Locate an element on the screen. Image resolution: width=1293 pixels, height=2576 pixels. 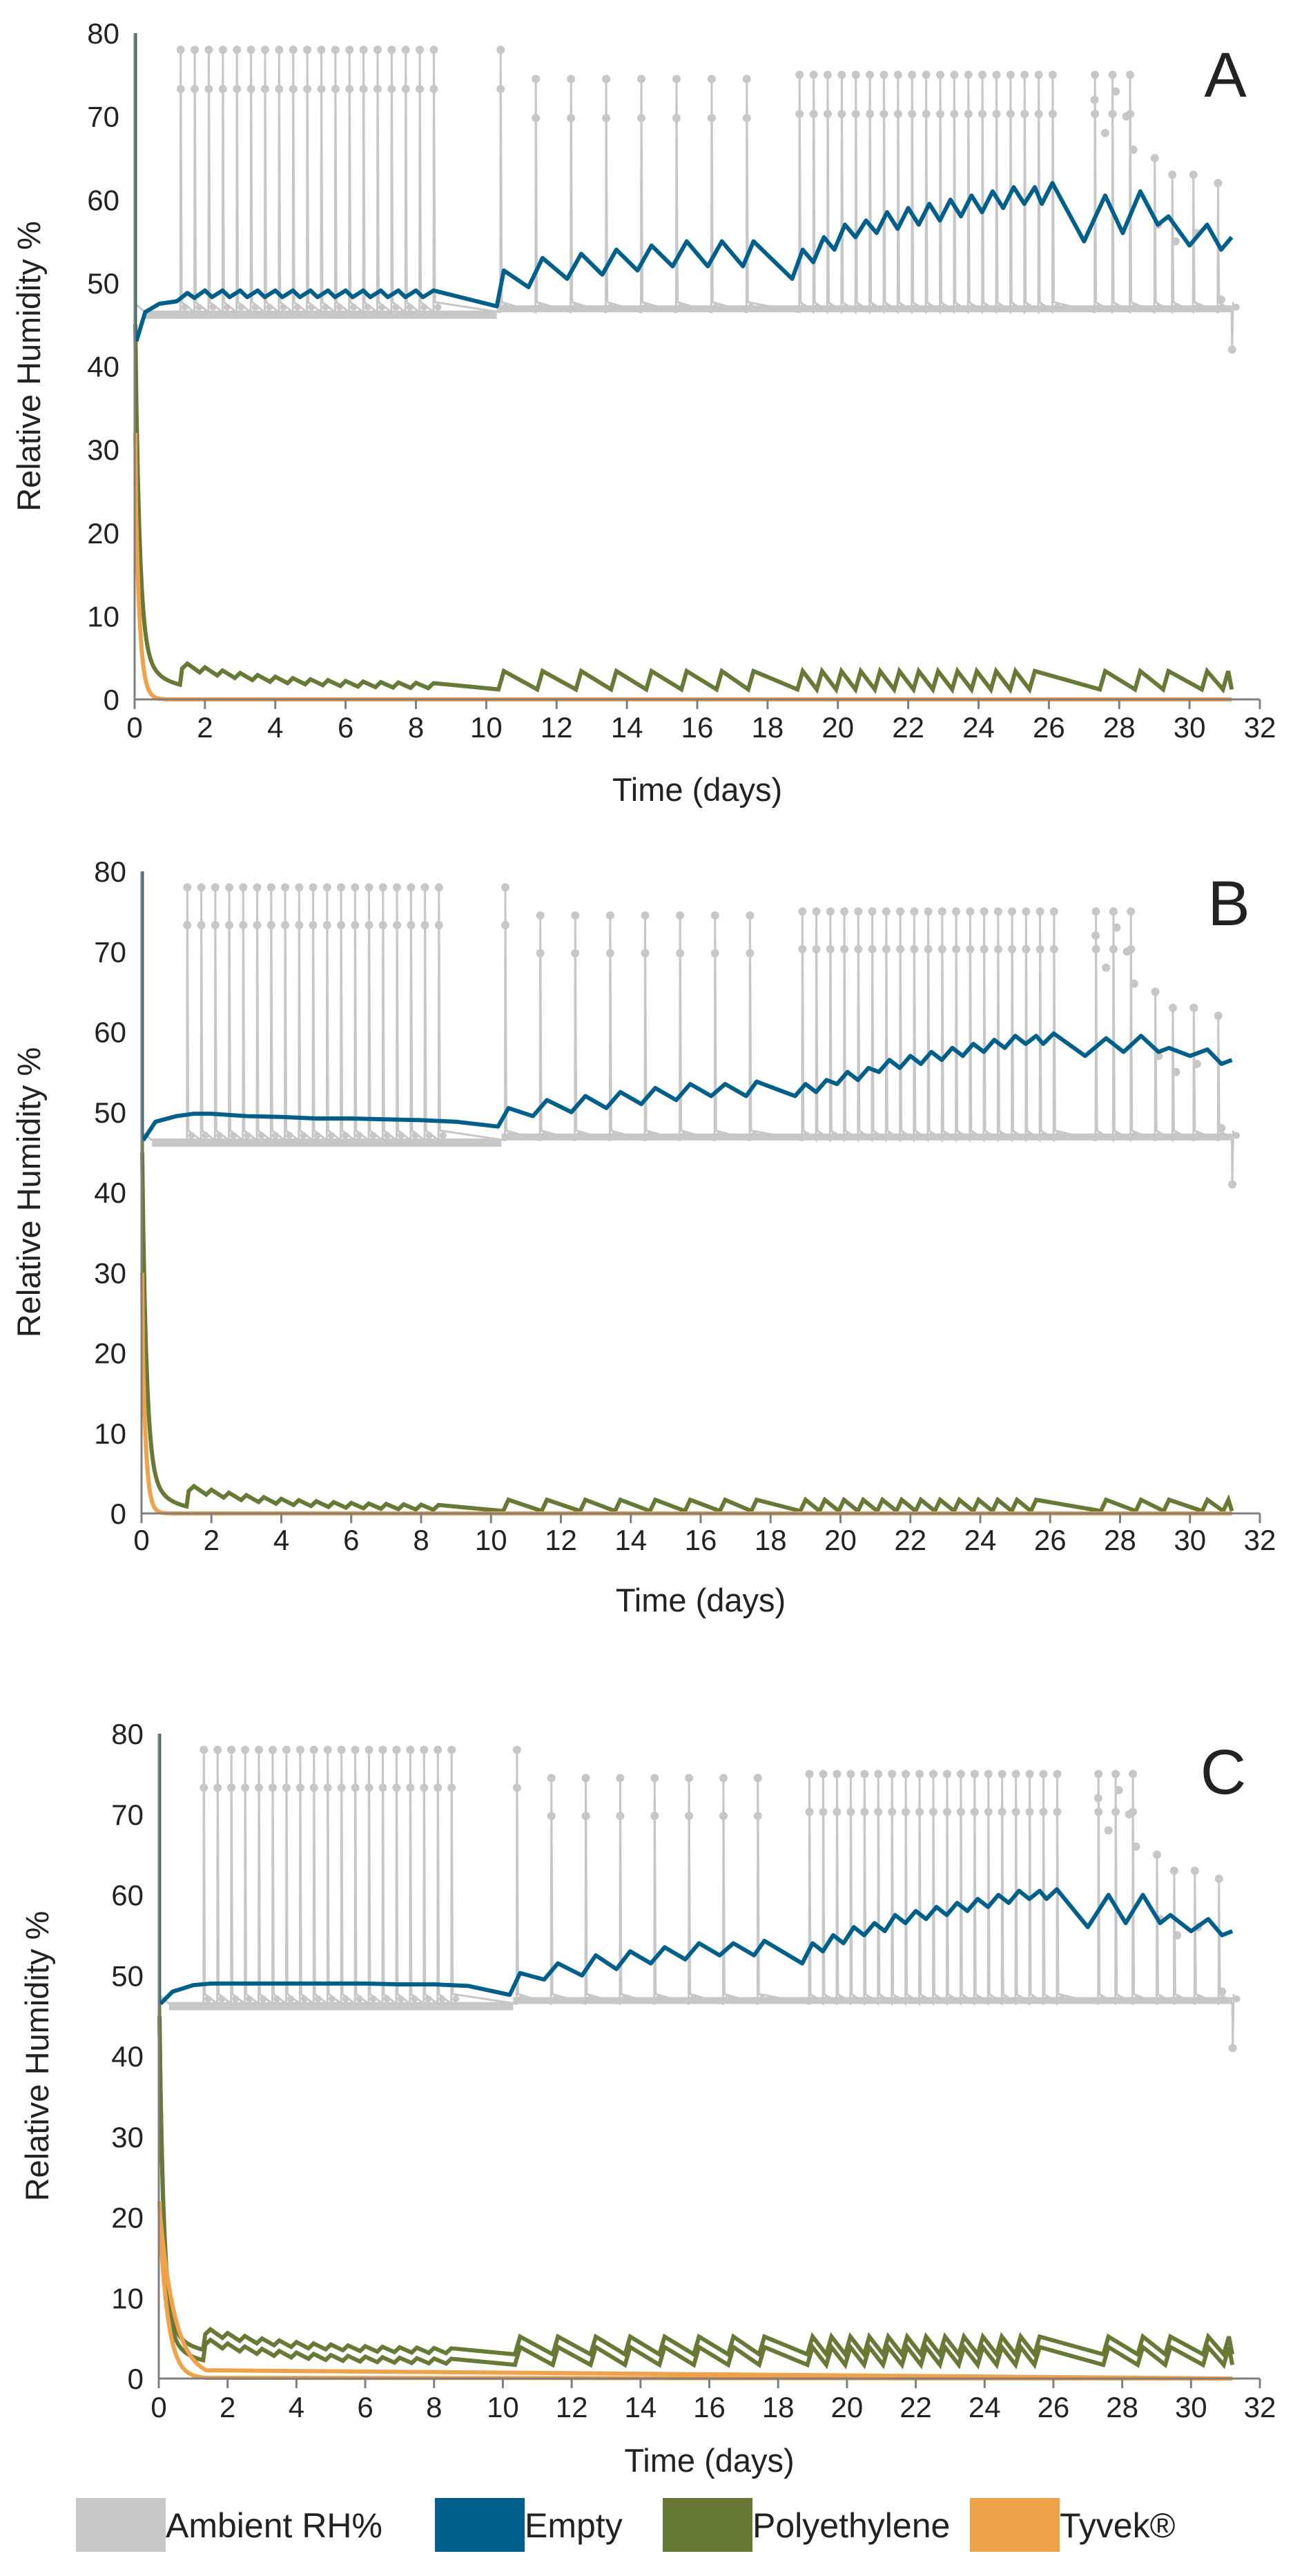
series-empty is located at coordinates (684, 188).